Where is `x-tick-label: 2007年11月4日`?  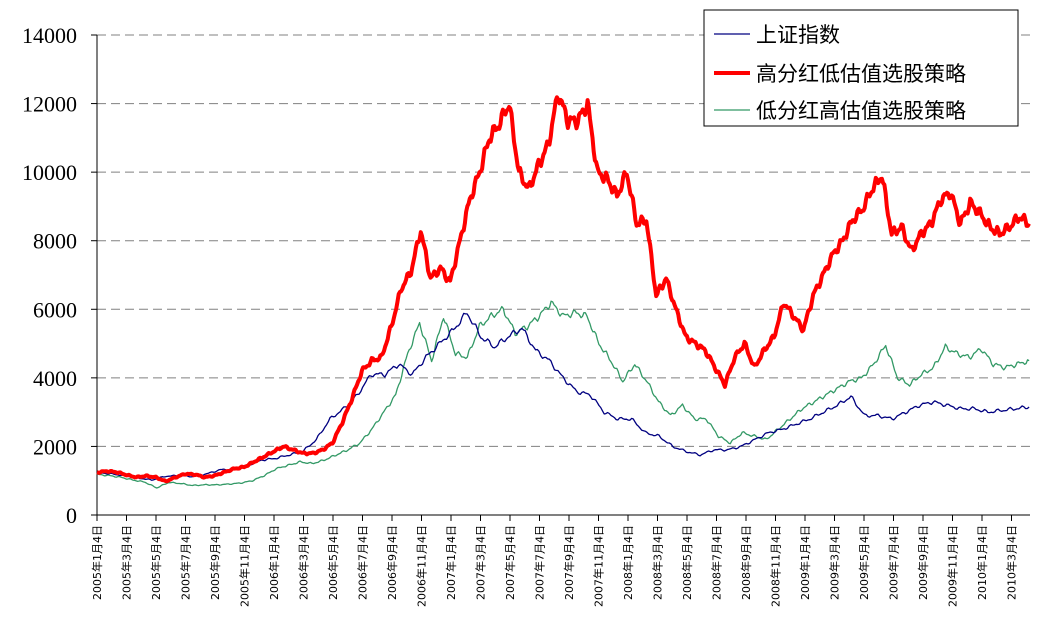 x-tick-label: 2007年11月4日 is located at coordinates (599, 566).